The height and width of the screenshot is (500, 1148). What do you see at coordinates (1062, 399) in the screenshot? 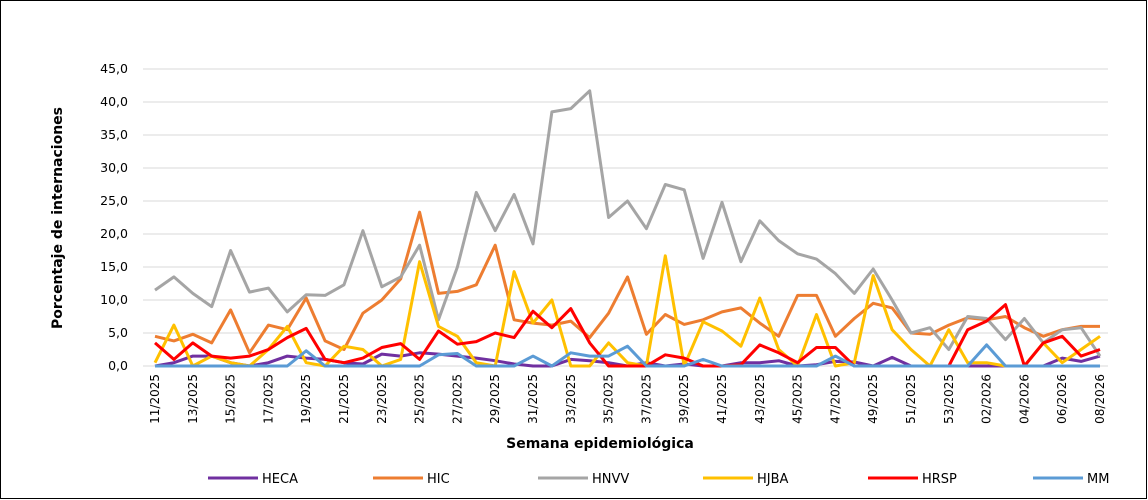
I see `x-tick-label: 06/2026` at bounding box center [1062, 399].